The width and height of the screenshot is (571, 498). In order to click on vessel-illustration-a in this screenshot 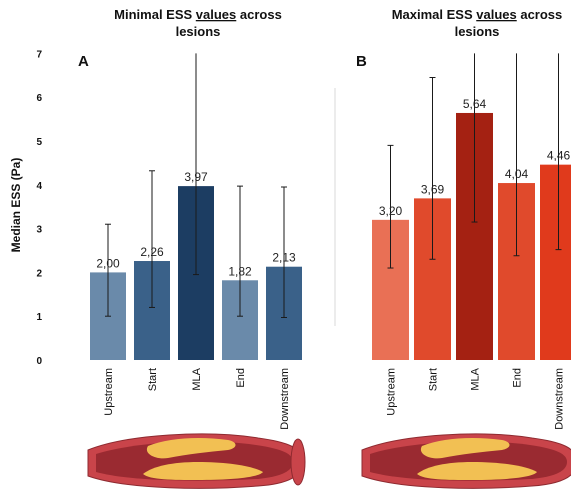, I will do `click(196, 461)`.